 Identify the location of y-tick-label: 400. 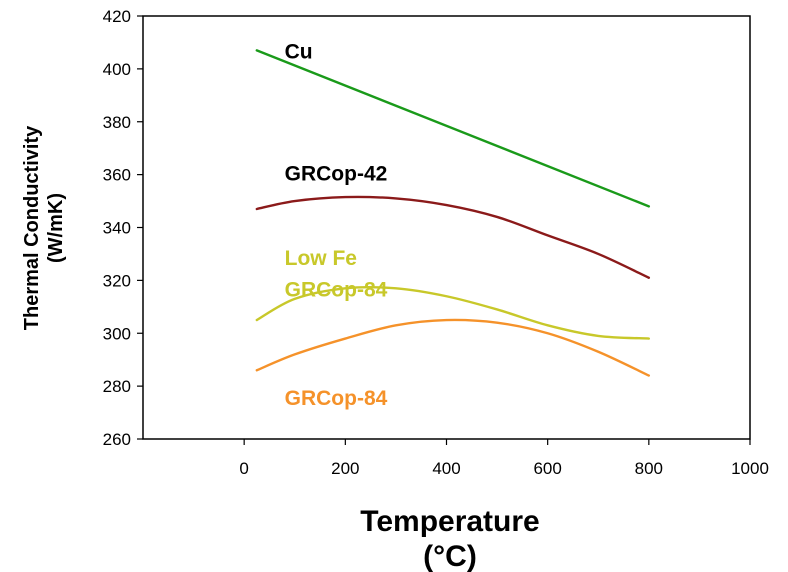
(117, 69).